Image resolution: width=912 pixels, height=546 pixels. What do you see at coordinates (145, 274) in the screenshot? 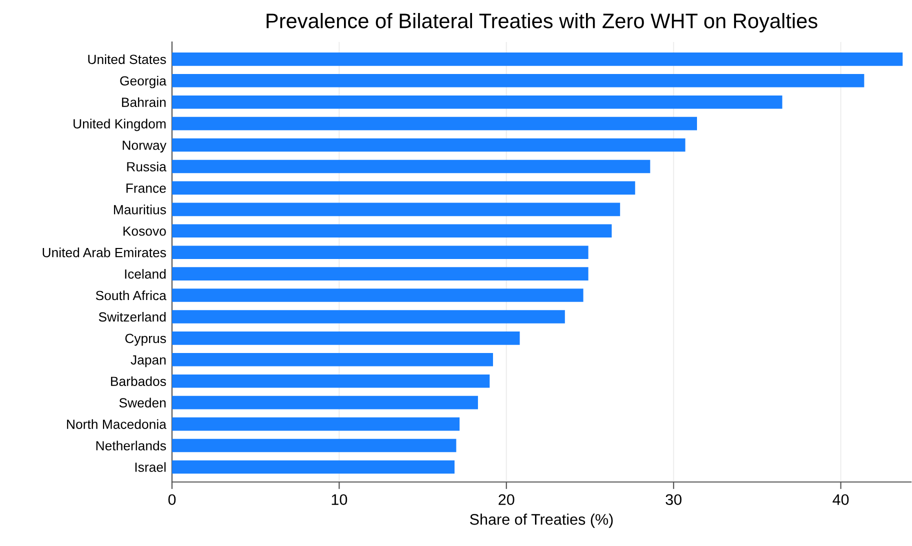
I see `y-tick-label: Iceland` at bounding box center [145, 274].